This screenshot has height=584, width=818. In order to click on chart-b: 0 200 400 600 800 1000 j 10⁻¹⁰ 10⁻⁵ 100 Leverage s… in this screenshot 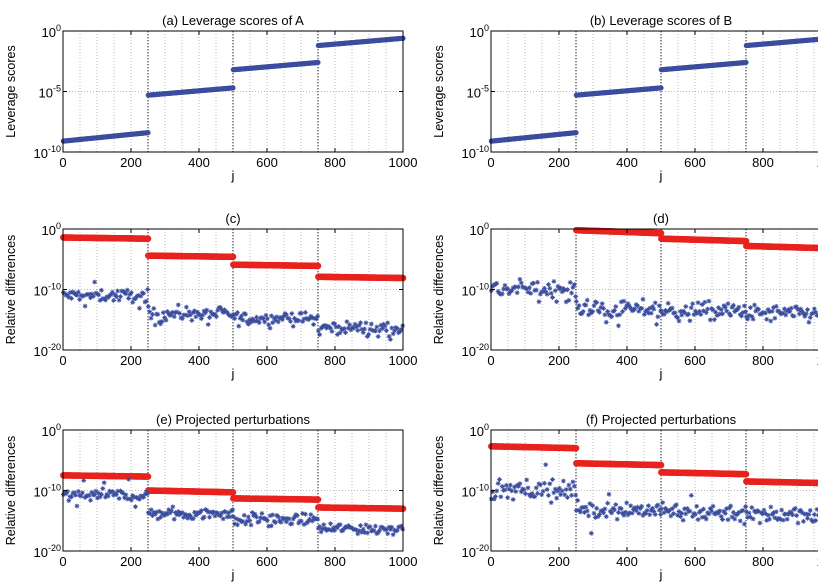, I will do `click(625, 98)`.